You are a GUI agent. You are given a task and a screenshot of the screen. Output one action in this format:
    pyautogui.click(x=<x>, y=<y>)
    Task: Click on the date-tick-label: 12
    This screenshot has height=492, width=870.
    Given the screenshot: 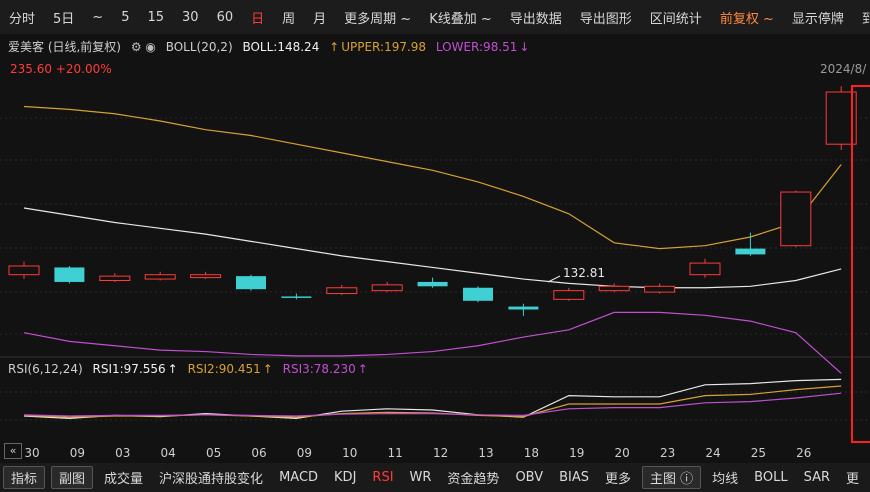 What is the action you would take?
    pyautogui.click(x=440, y=453)
    